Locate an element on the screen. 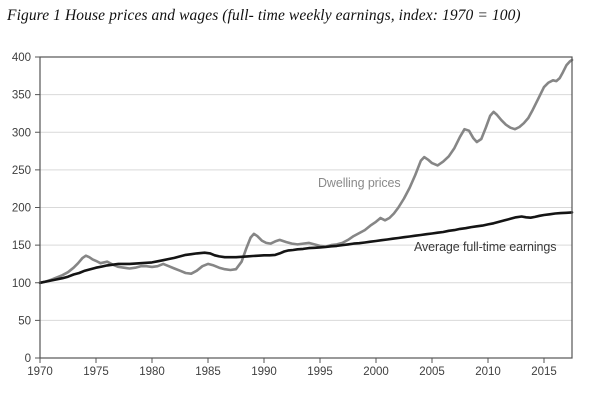  y-tick-label: 200 is located at coordinates (21, 209).